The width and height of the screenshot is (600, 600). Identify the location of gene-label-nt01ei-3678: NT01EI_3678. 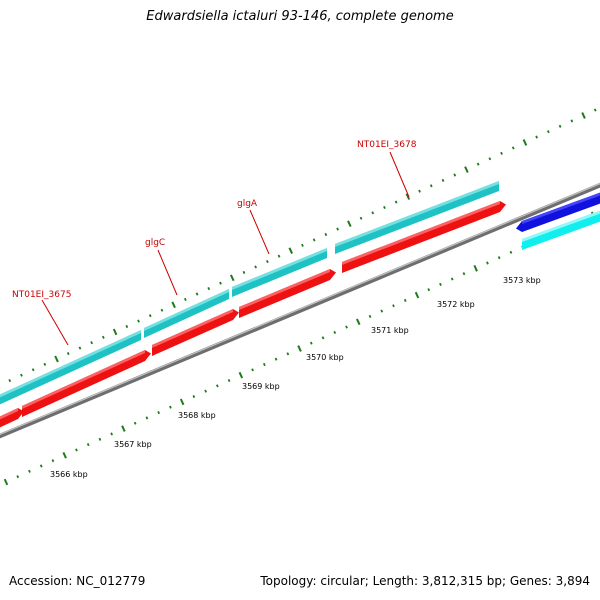
(387, 145).